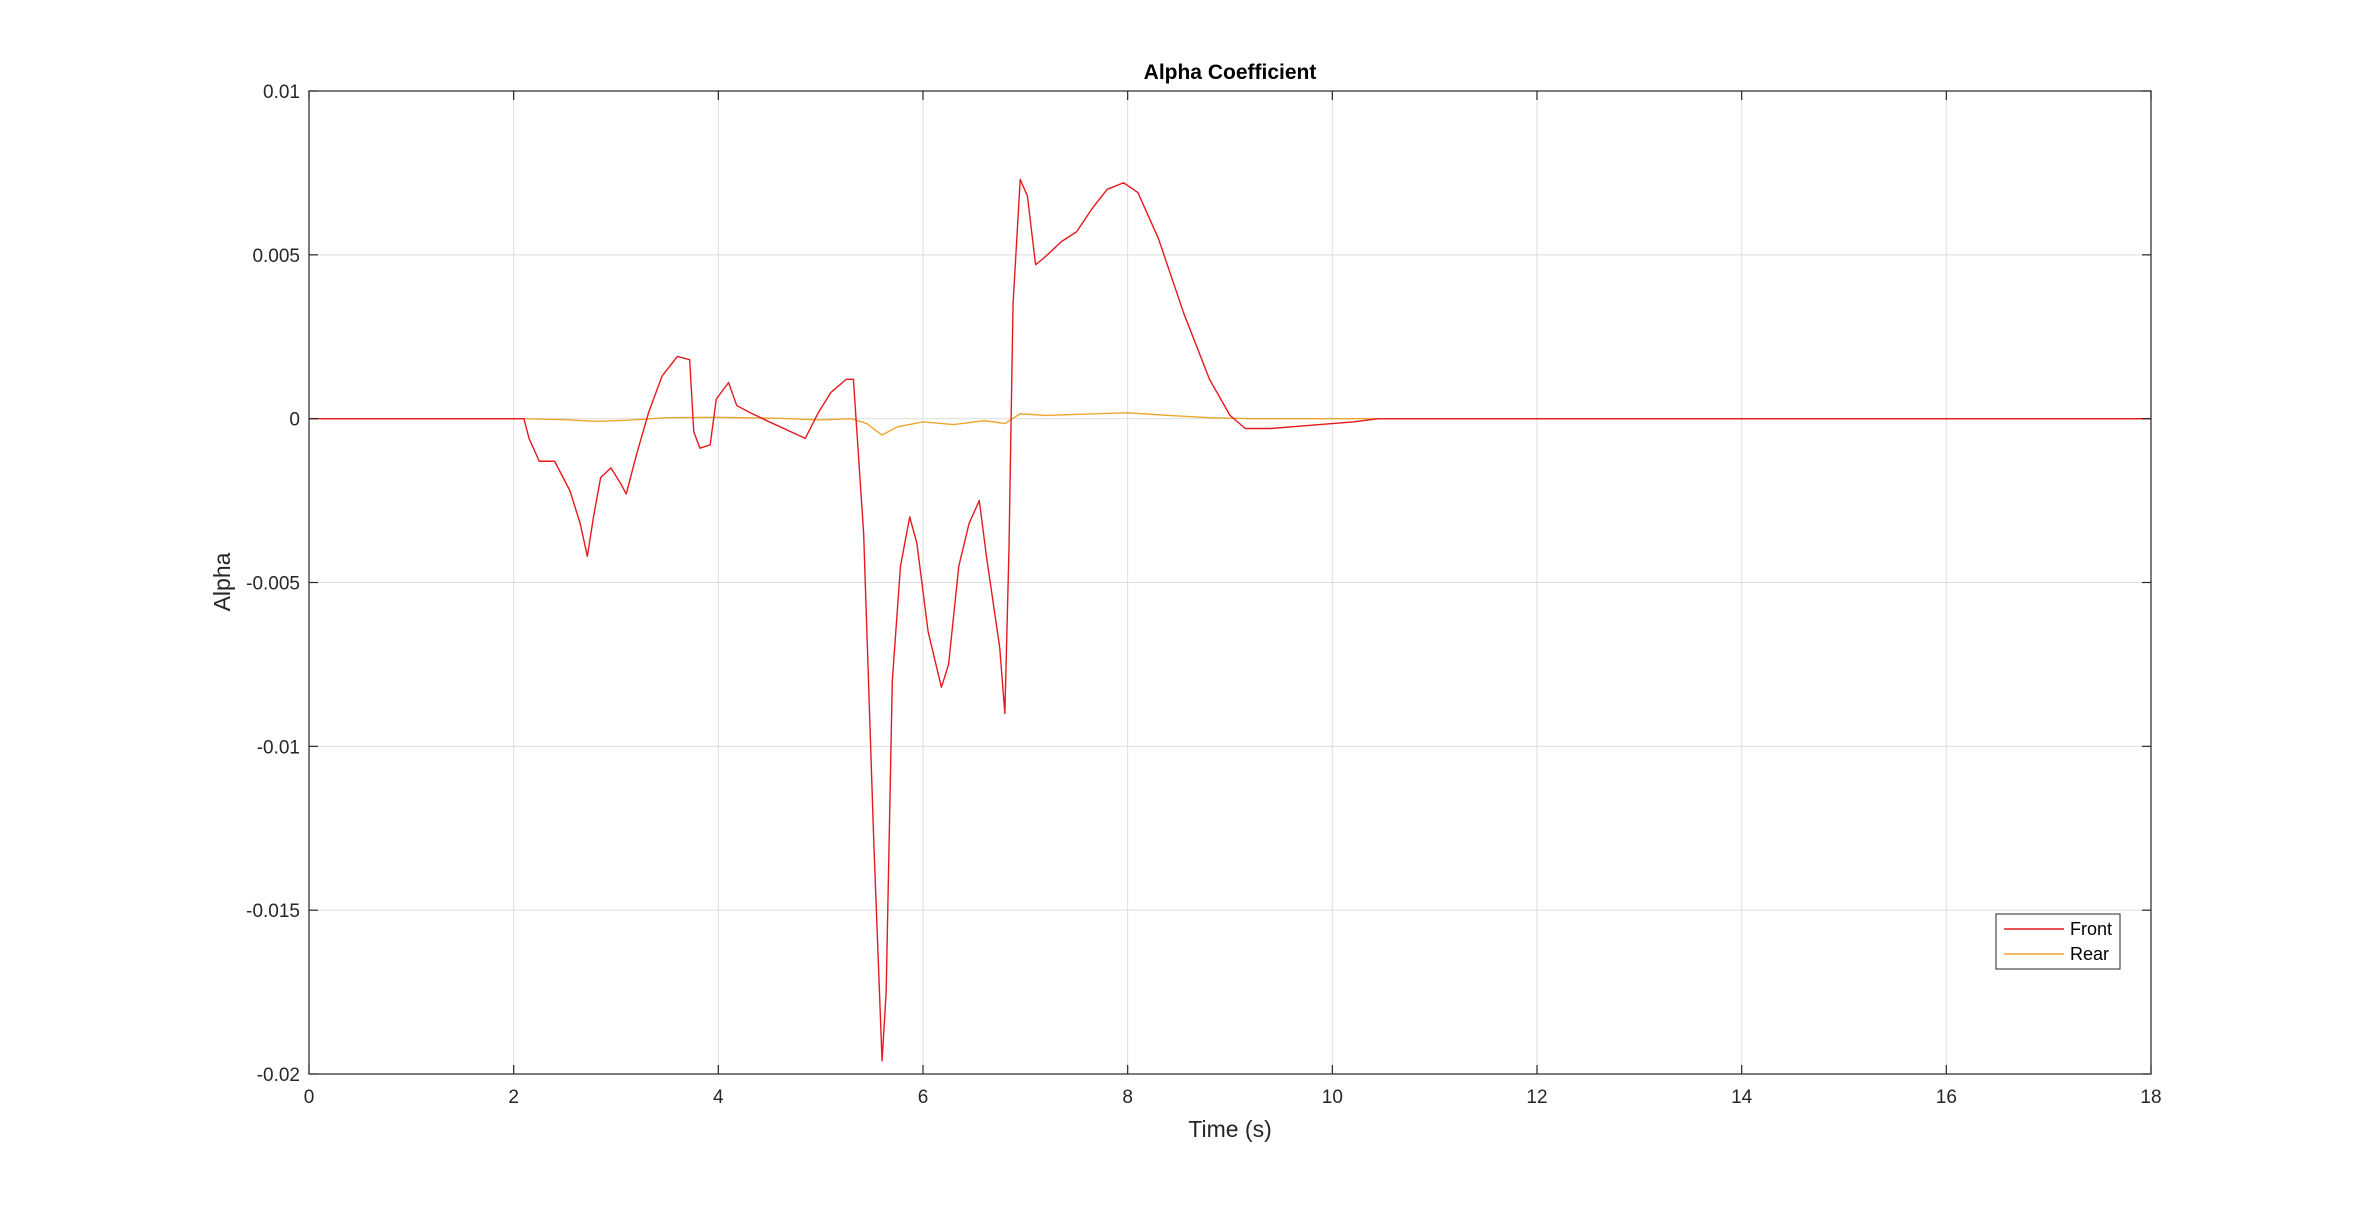 This screenshot has width=2375, height=1205. I want to click on y-tick-labels: 0.01 0.005 0 -0.005 -0.01 -0.015 -0.02, so click(273, 584).